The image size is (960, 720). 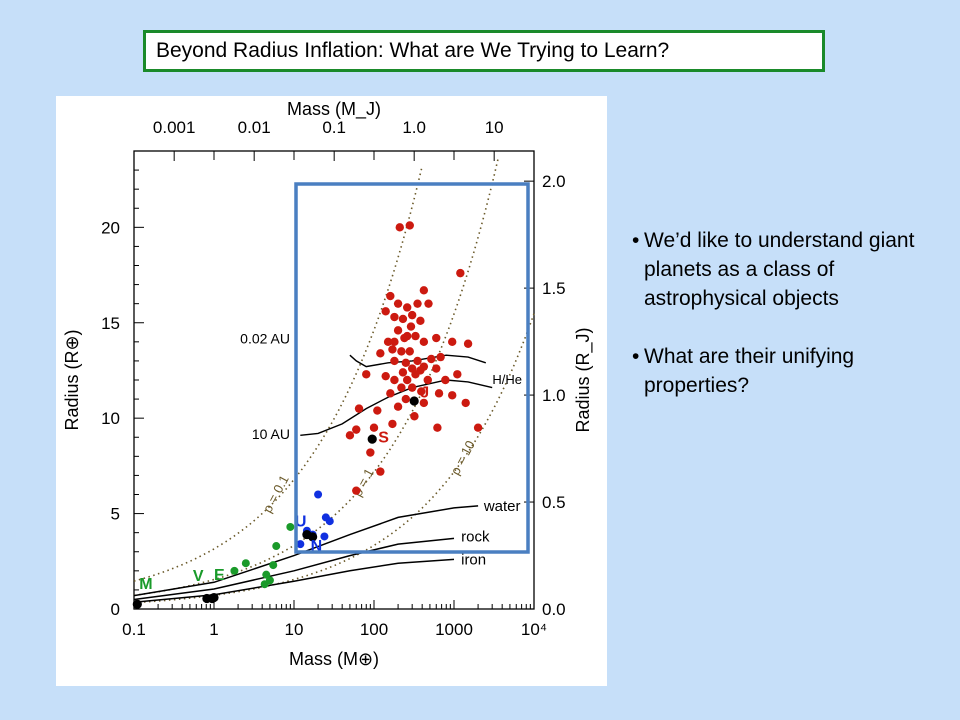 What do you see at coordinates (72, 379) in the screenshot?
I see `y-axis-title: Radius (R⊕)` at bounding box center [72, 379].